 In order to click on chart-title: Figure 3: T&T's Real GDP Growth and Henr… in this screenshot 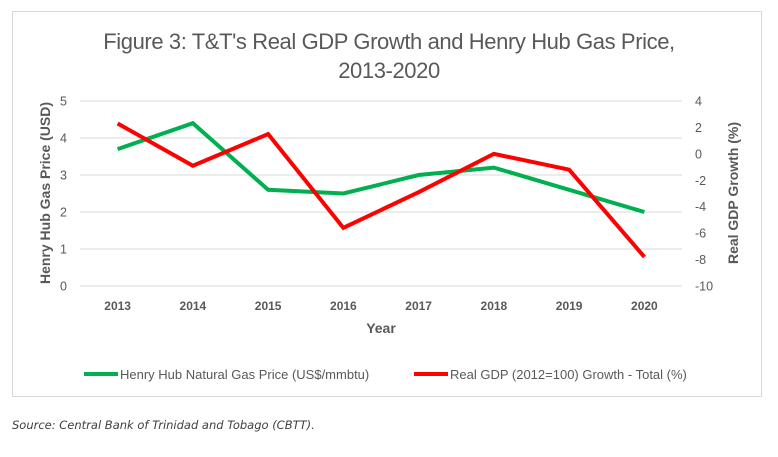, I will do `click(389, 56)`.